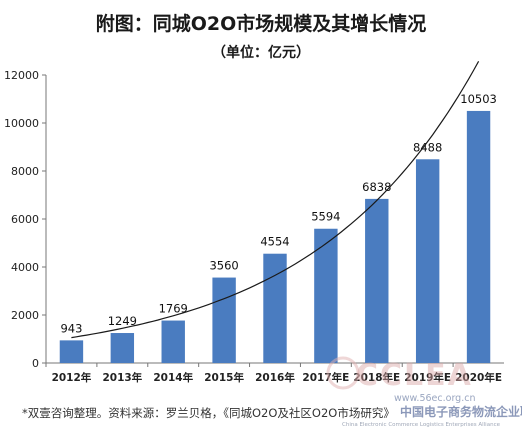 This screenshot has height=431, width=522. I want to click on data-label: 6838, so click(376, 187).